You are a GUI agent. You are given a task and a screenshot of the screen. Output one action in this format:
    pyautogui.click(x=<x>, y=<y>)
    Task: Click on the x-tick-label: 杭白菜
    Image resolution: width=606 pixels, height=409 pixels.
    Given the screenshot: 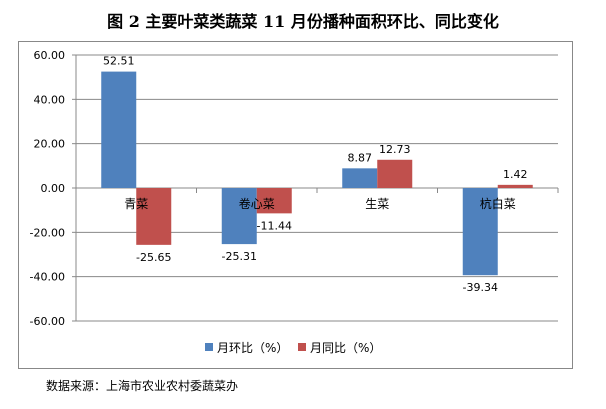 What is the action you would take?
    pyautogui.click(x=498, y=203)
    